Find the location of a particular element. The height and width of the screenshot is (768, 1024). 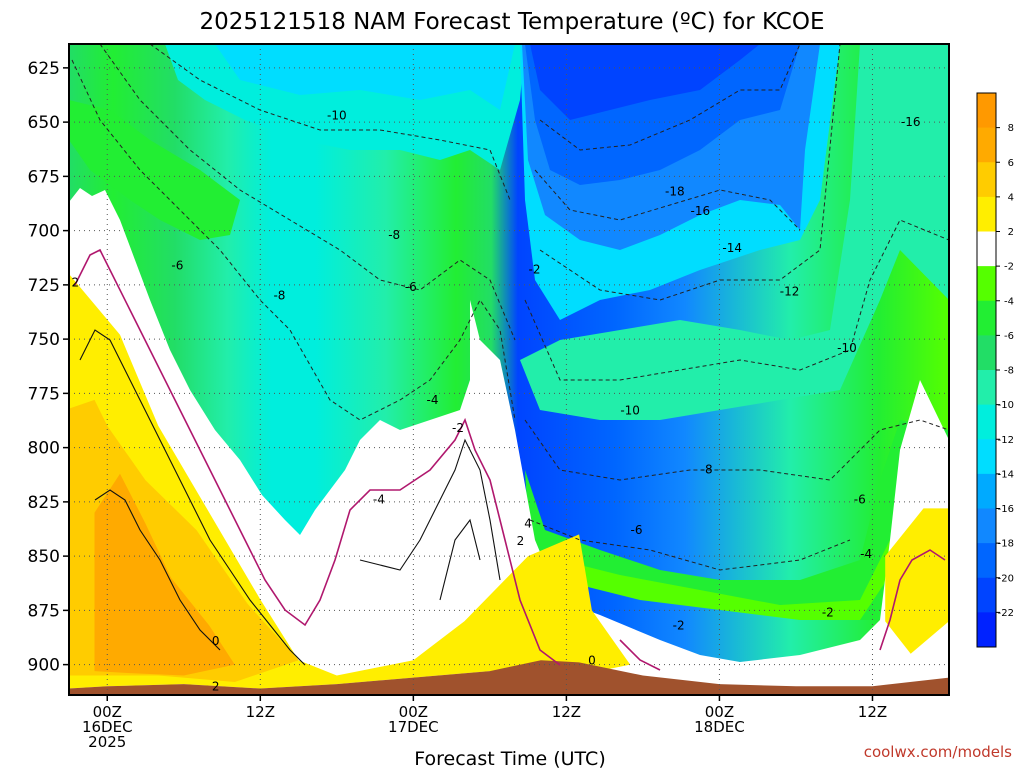

colorbar-label: -16 is located at coordinates (1006, 509).